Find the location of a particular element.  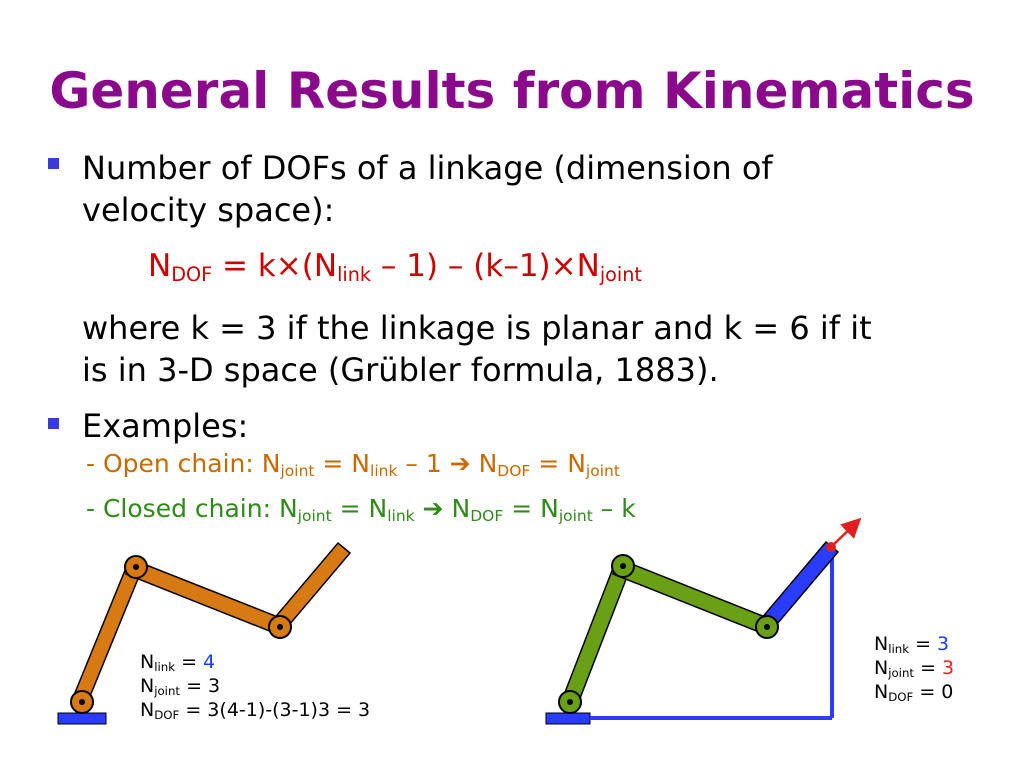

left-ndof-value: = 3(4-1)-(3-1)3 = 3 is located at coordinates (275, 710).